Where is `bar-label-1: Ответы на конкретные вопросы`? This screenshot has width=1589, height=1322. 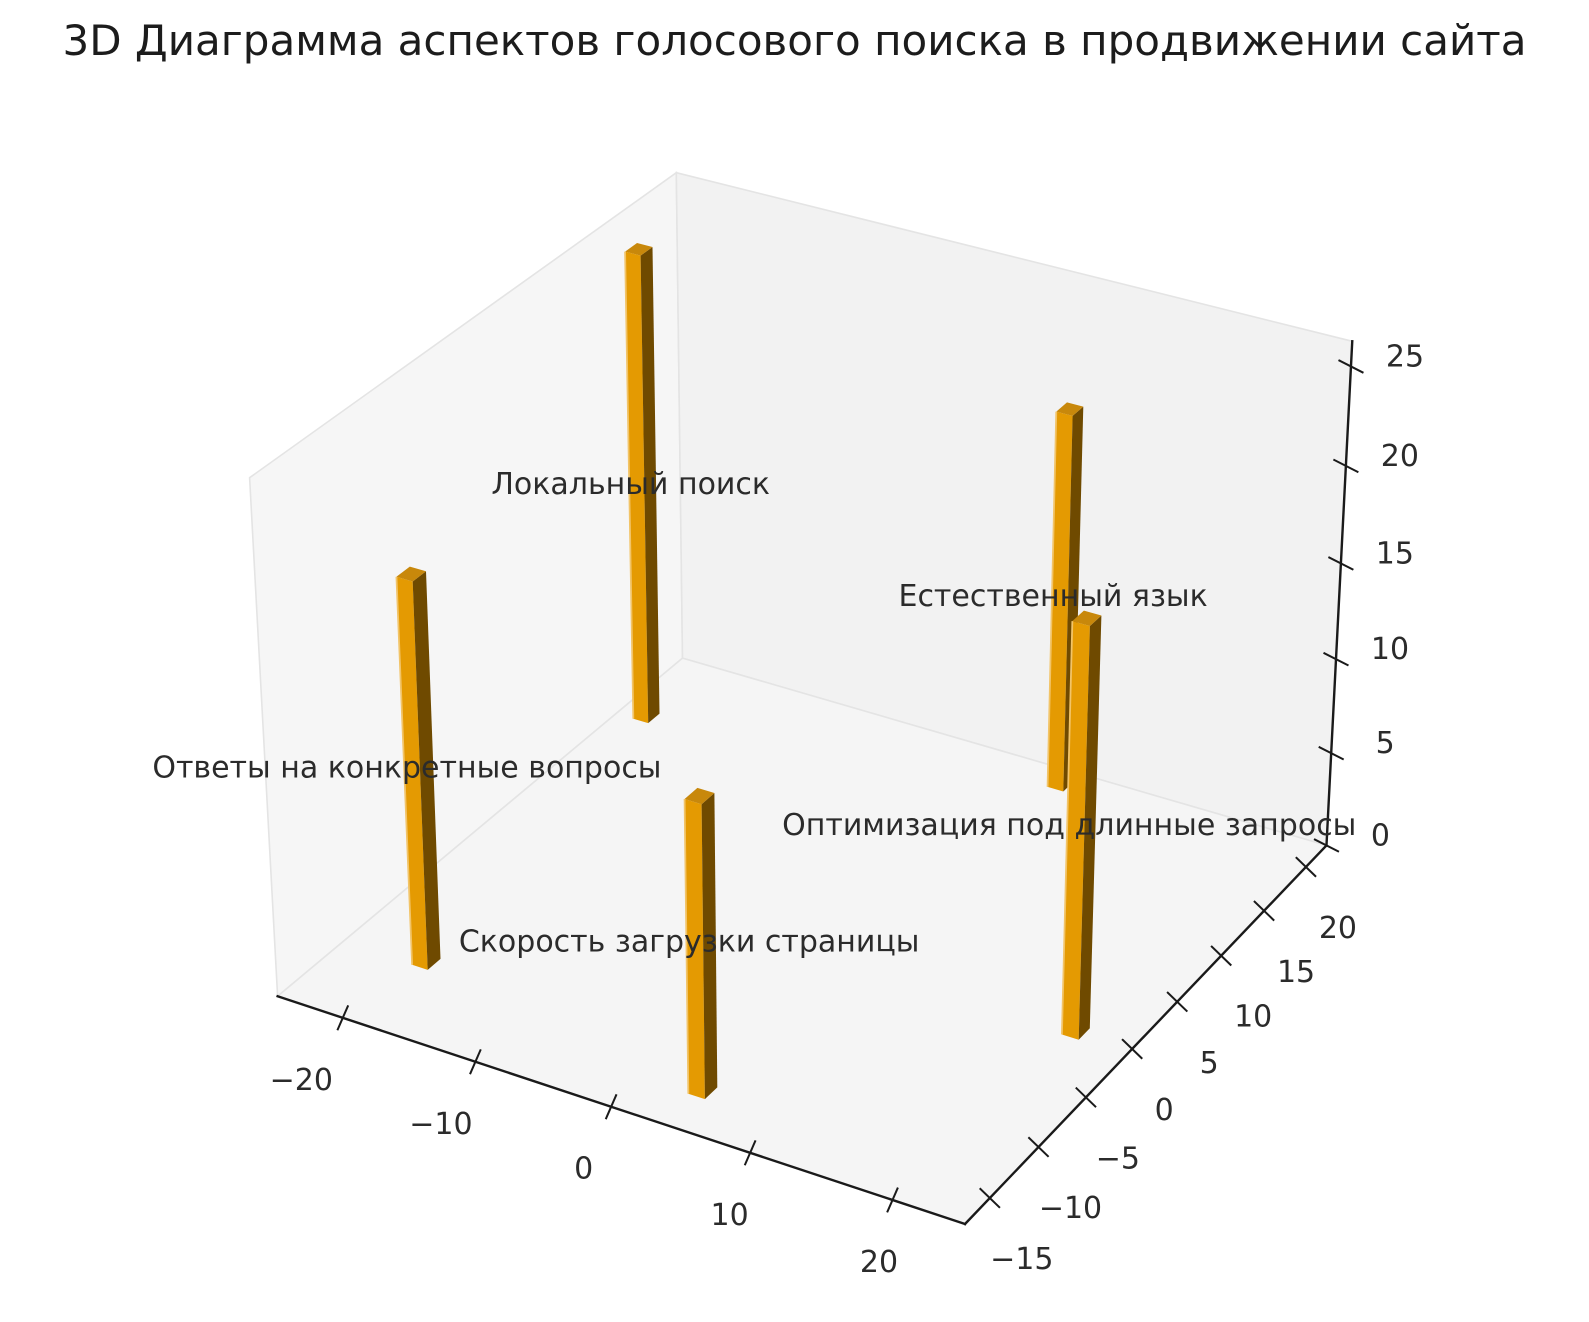 bar-label-1: Ответы на конкретные вопросы is located at coordinates (406, 768).